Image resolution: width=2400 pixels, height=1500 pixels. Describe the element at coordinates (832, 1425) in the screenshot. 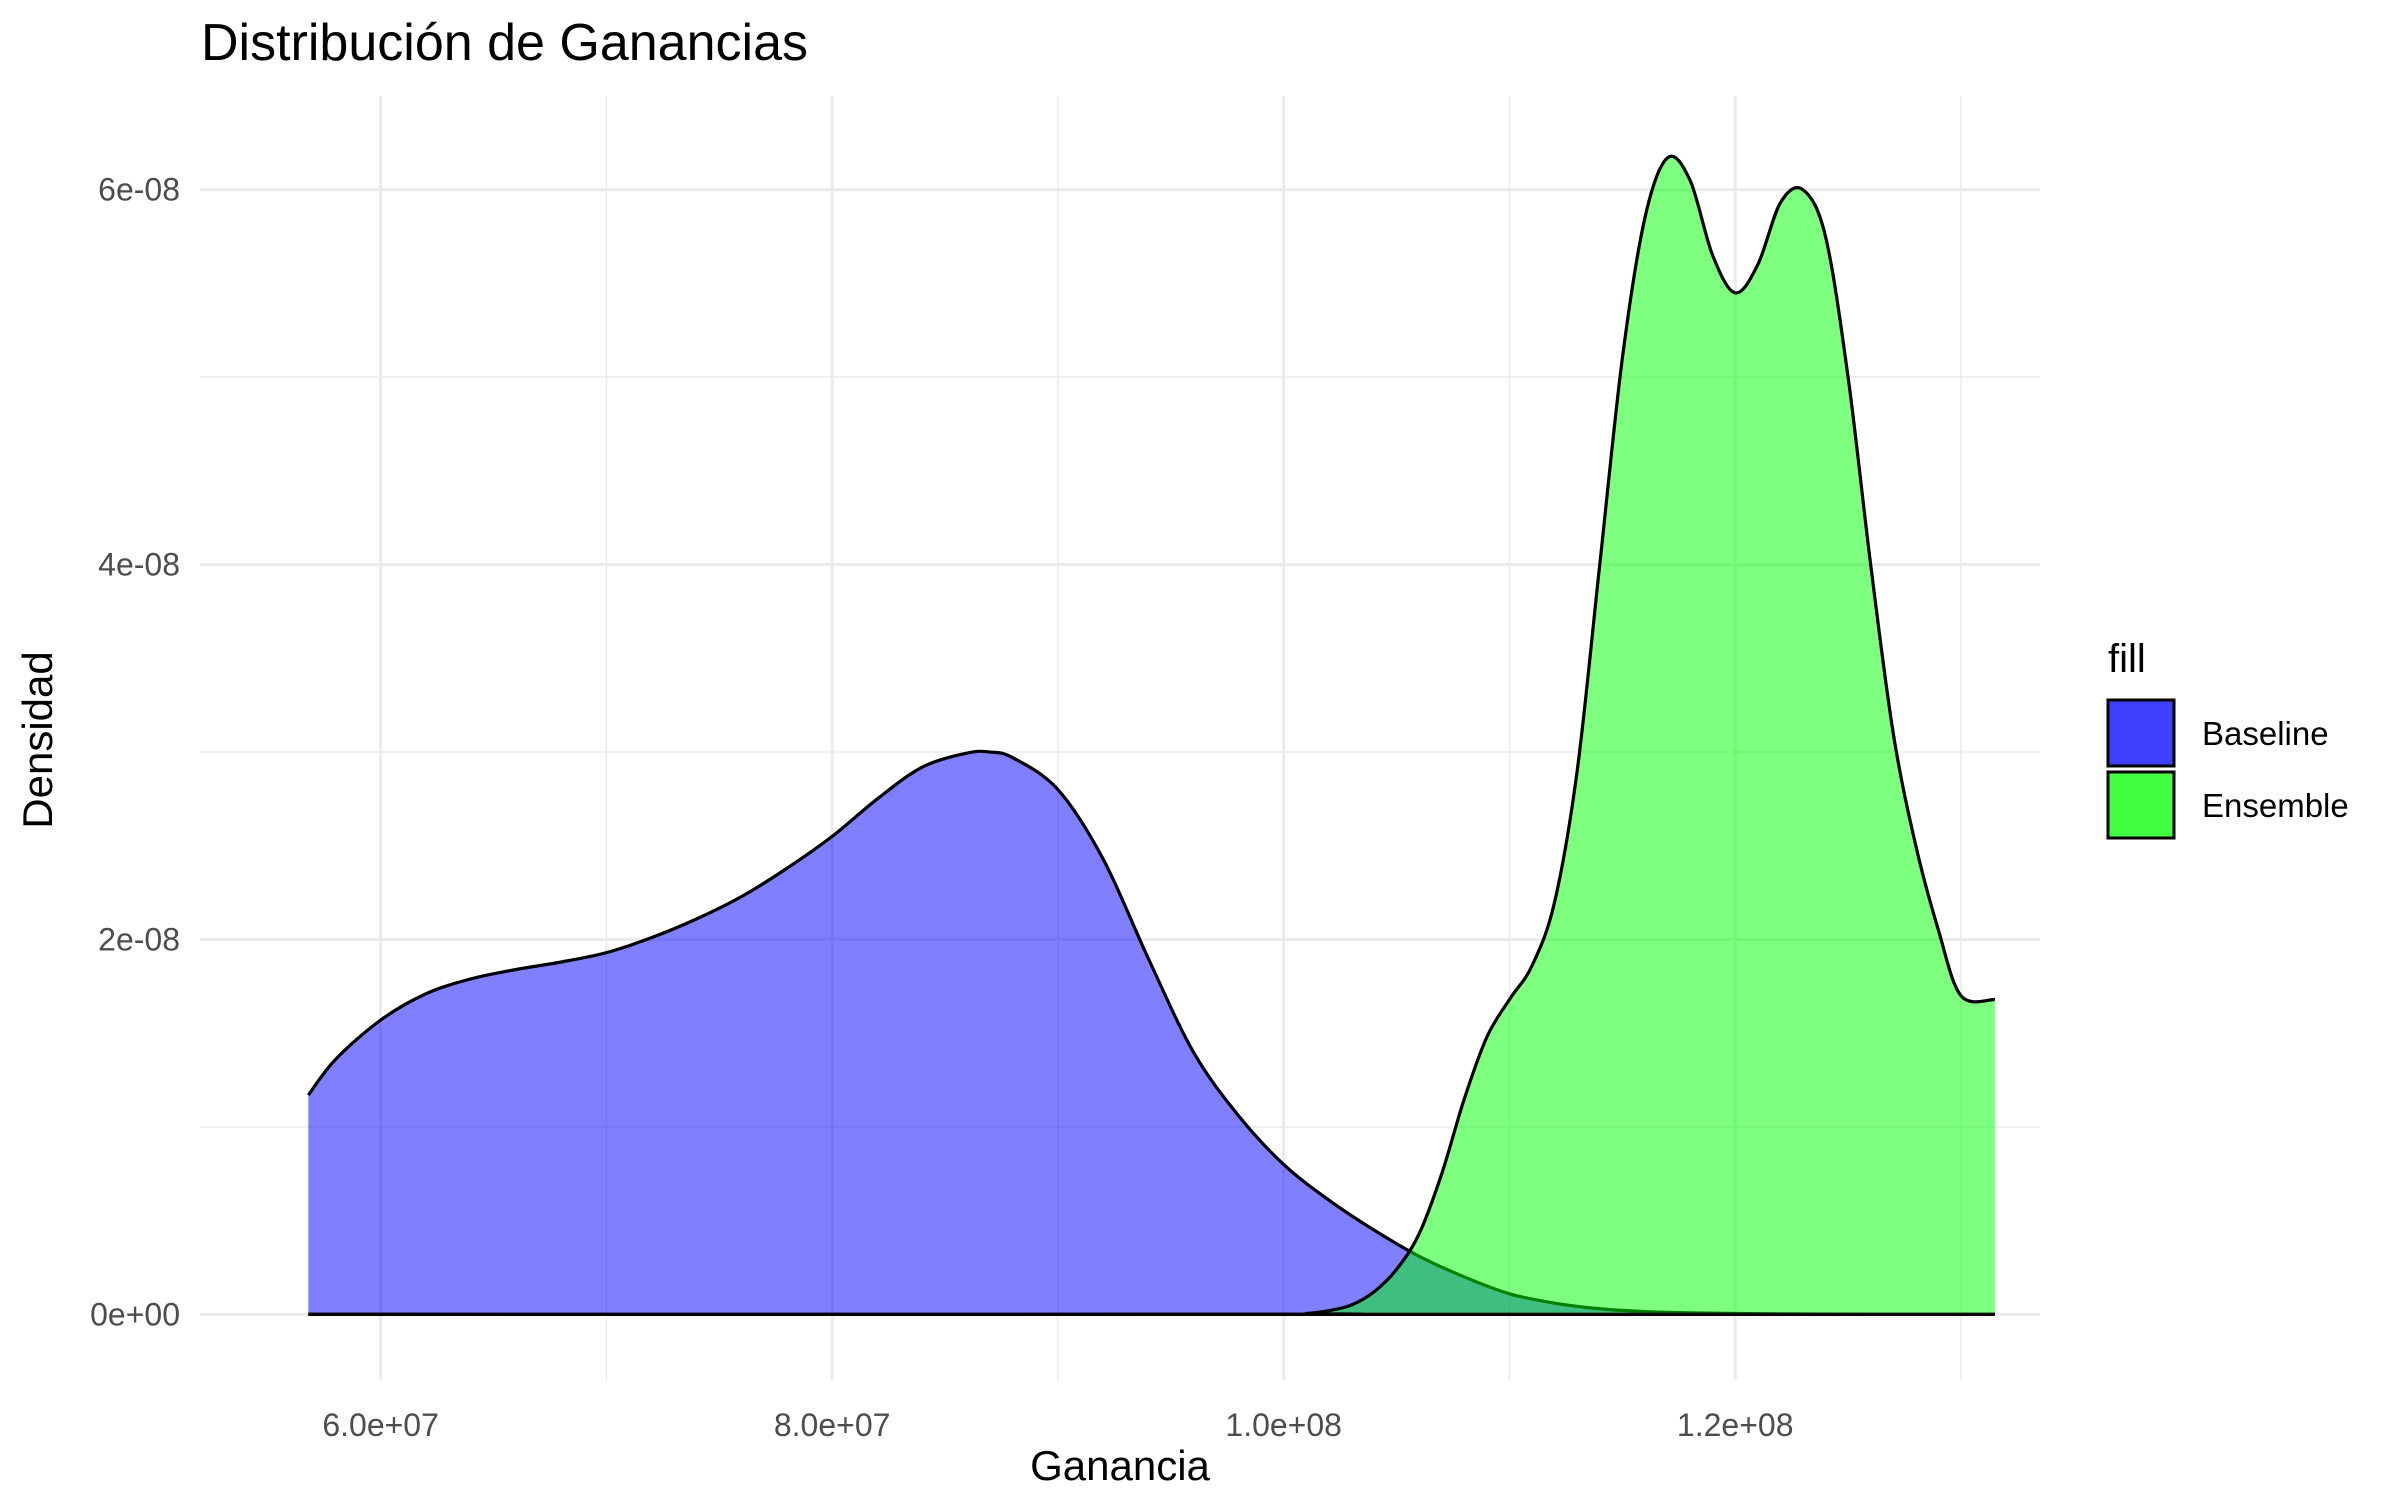

I see `x-tick-label: 8.0e+07` at that location.